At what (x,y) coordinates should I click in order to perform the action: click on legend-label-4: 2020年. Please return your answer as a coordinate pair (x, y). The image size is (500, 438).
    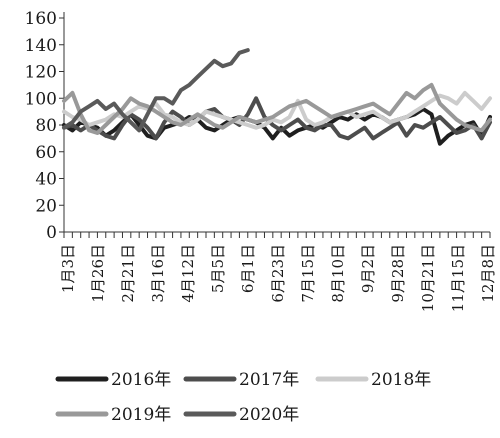
    Looking at the image, I should click on (269, 415).